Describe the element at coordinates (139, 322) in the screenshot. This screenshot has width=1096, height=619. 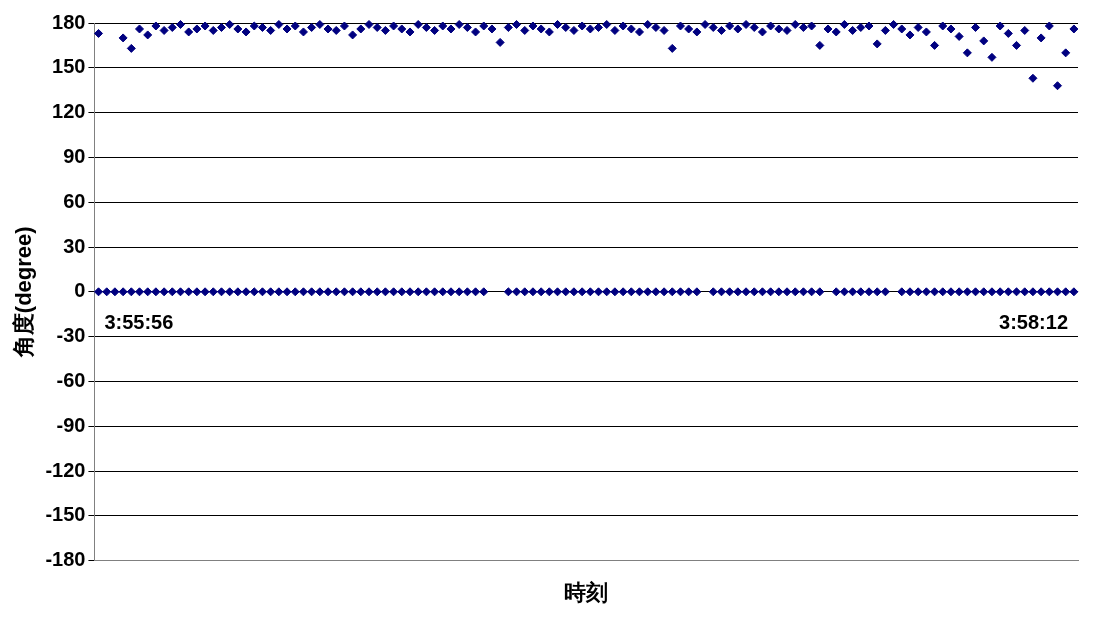
I see `annotation: 3:55:56` at that location.